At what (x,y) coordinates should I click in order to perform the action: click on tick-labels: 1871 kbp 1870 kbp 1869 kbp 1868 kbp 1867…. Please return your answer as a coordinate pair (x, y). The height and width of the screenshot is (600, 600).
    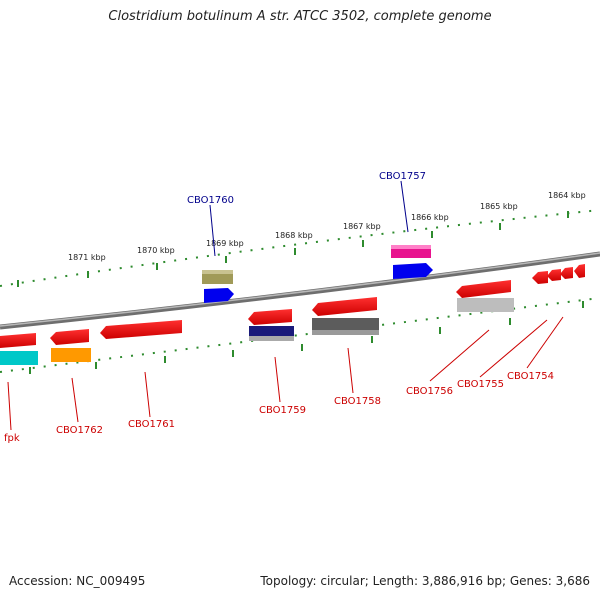
    Looking at the image, I should click on (327, 226).